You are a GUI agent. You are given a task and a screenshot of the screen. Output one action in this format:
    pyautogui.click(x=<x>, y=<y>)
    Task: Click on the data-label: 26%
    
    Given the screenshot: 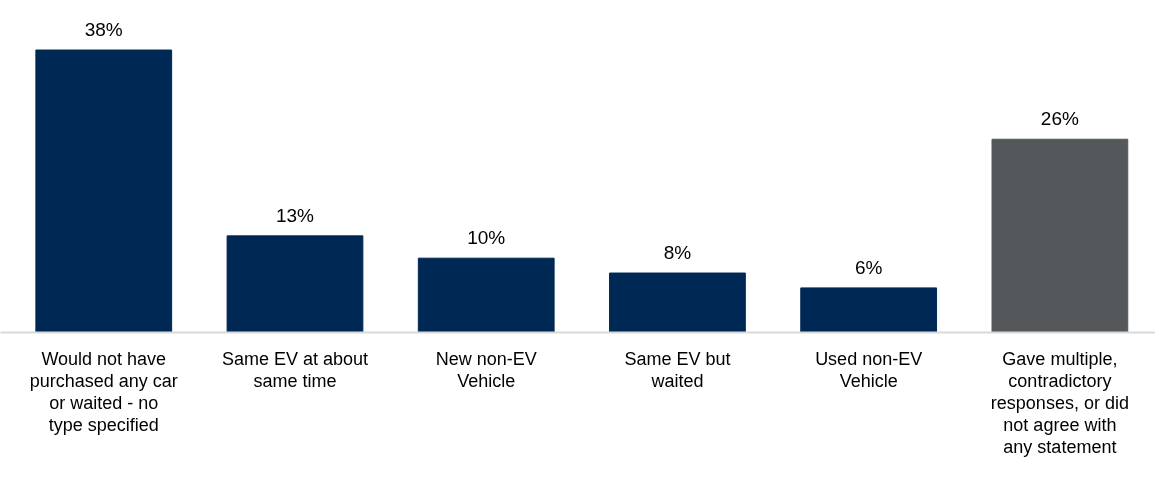 What is the action you would take?
    pyautogui.click(x=1060, y=119)
    